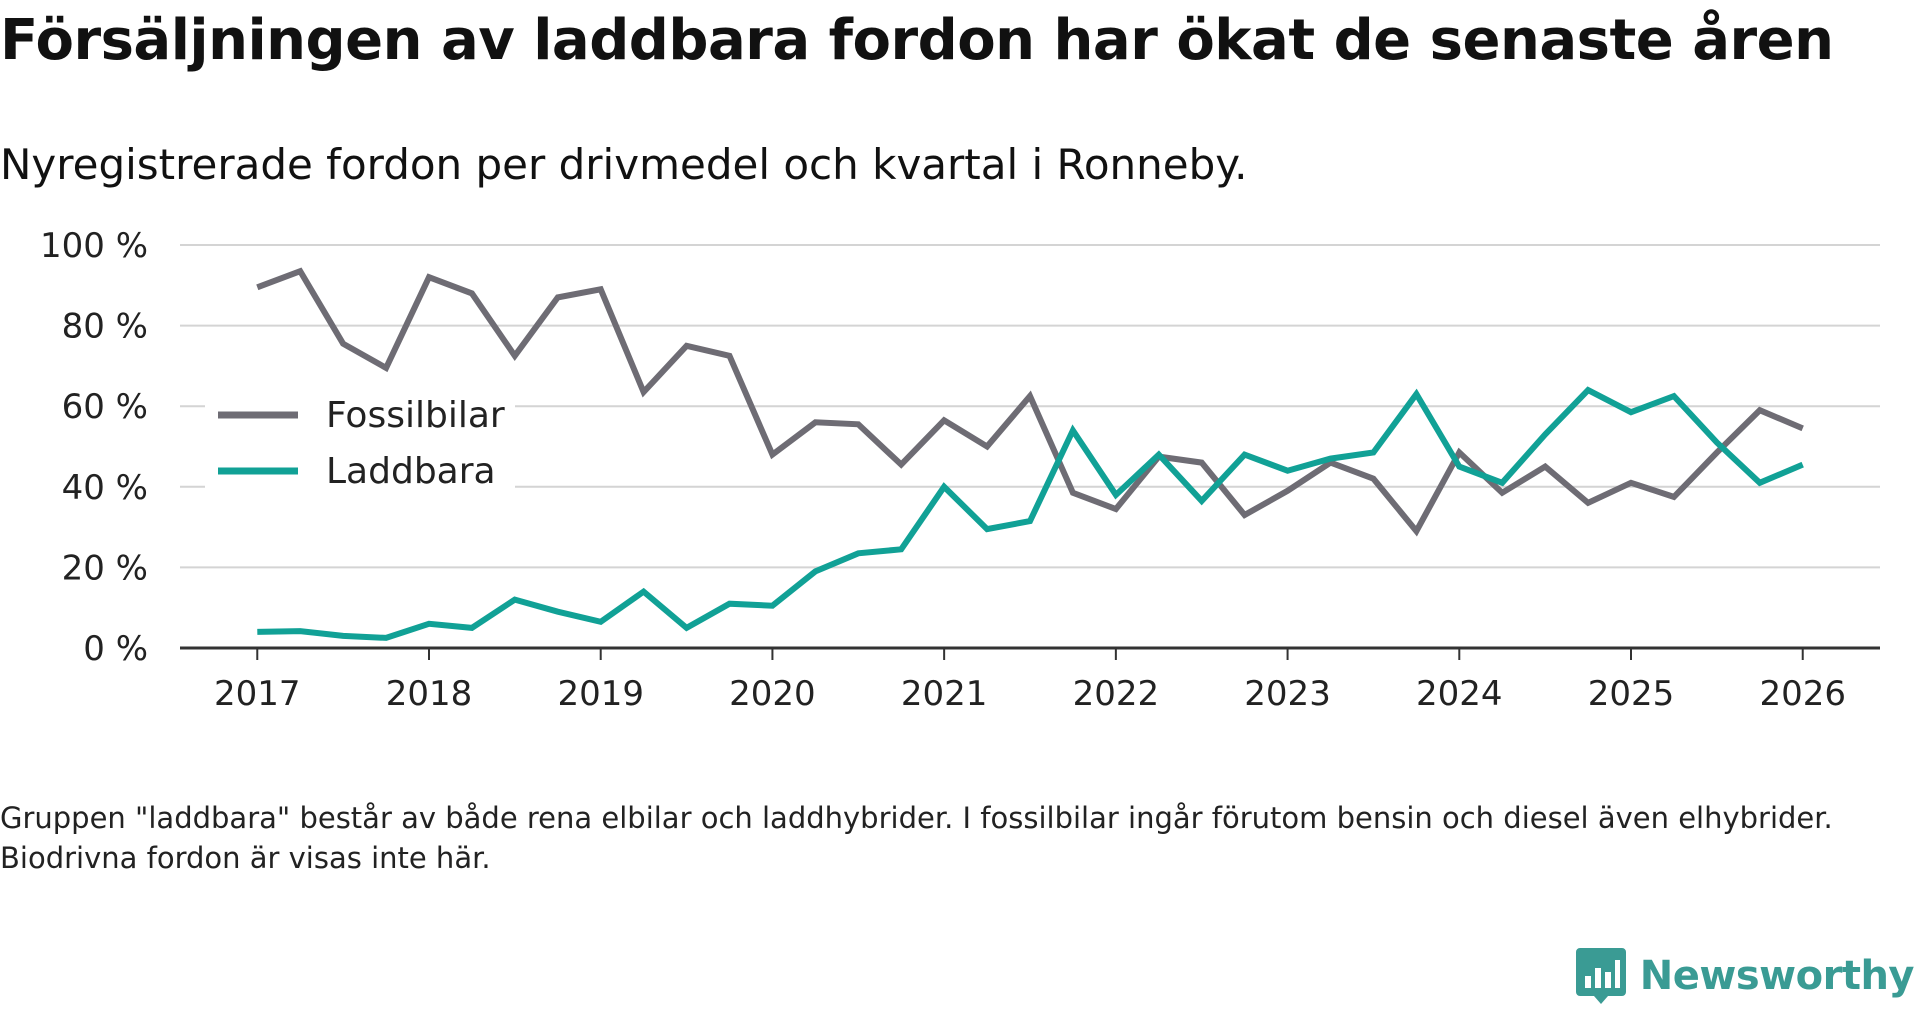 Image resolution: width=1920 pixels, height=1010 pixels. What do you see at coordinates (944, 694) in the screenshot?
I see `x-tick-label: 2021` at bounding box center [944, 694].